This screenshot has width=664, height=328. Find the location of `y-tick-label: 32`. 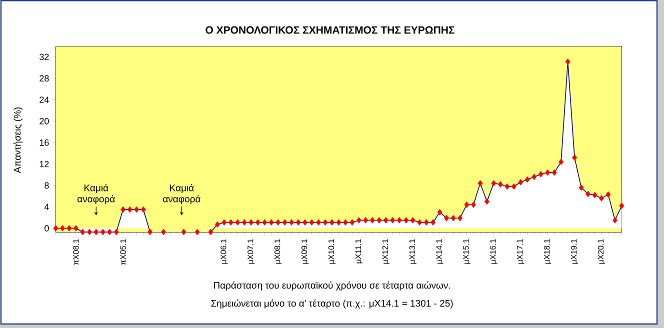

y-tick-label: 32 is located at coordinates (44, 57).